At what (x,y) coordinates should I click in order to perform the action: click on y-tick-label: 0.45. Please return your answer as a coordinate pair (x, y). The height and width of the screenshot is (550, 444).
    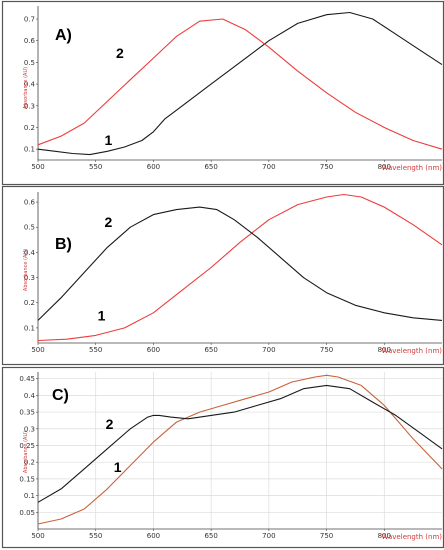
    Looking at the image, I should click on (27, 379).